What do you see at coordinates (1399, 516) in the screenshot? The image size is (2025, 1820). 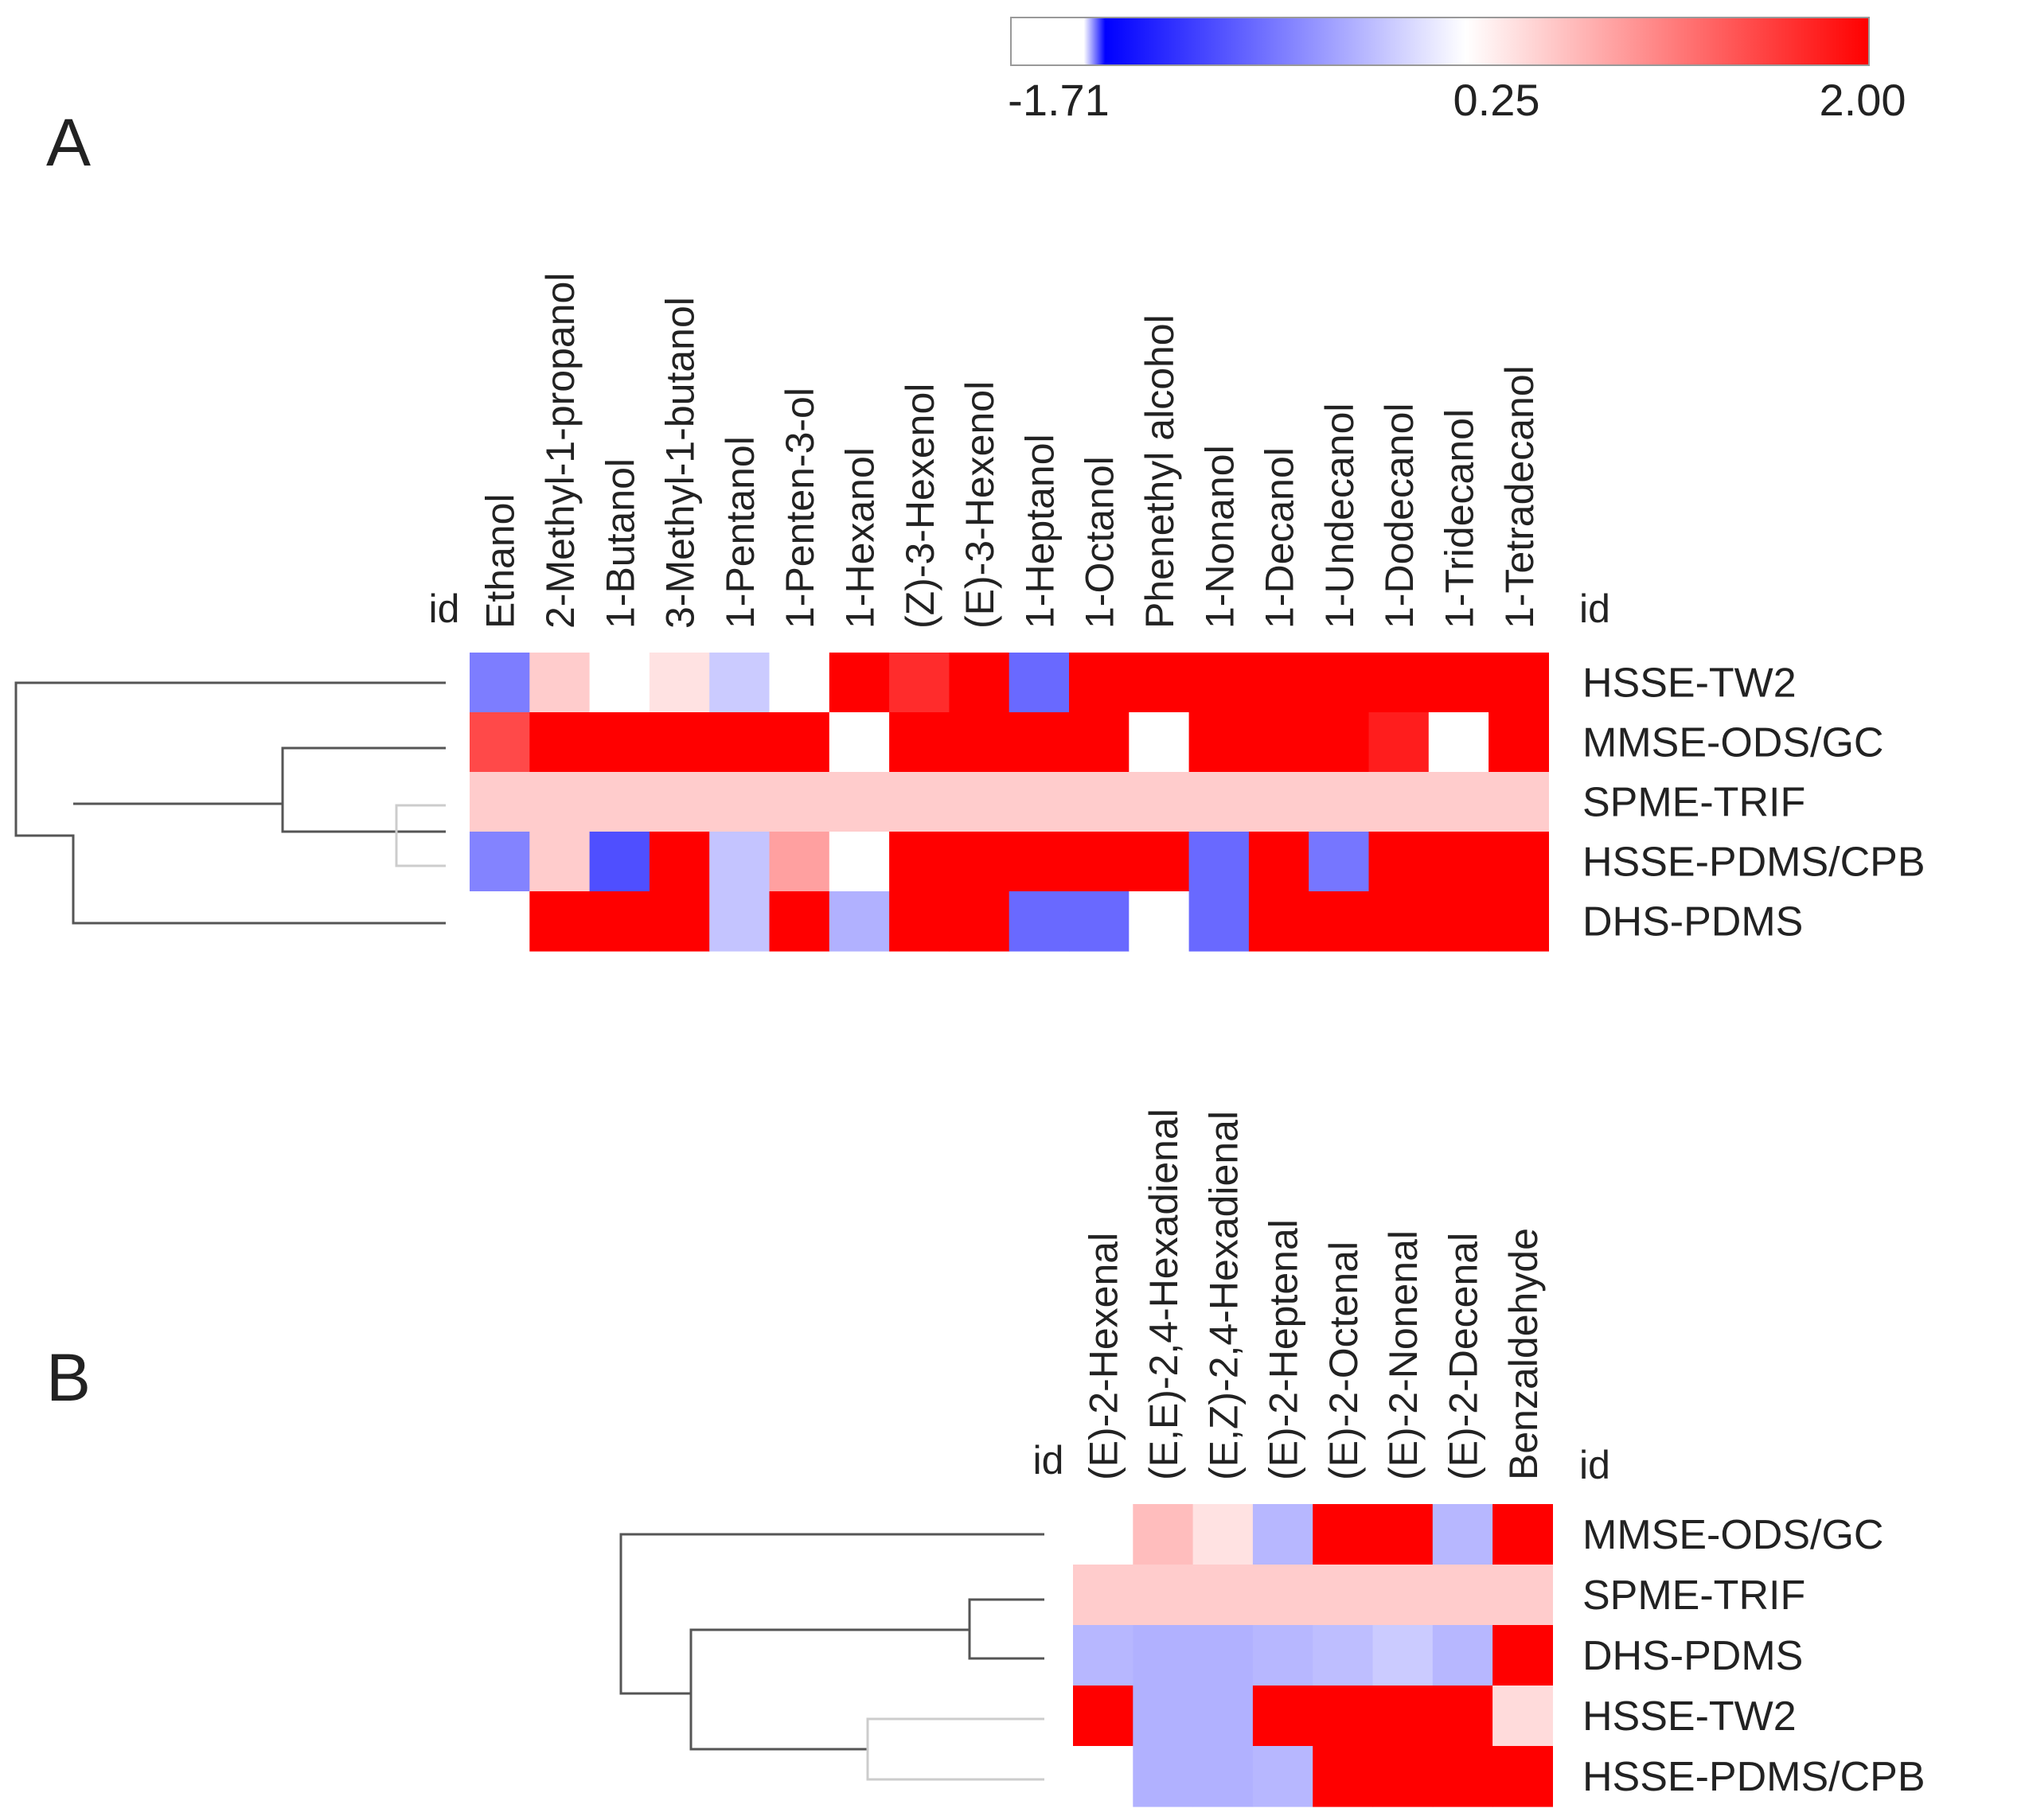 I see `column-label: 1-Dodecanol` at bounding box center [1399, 516].